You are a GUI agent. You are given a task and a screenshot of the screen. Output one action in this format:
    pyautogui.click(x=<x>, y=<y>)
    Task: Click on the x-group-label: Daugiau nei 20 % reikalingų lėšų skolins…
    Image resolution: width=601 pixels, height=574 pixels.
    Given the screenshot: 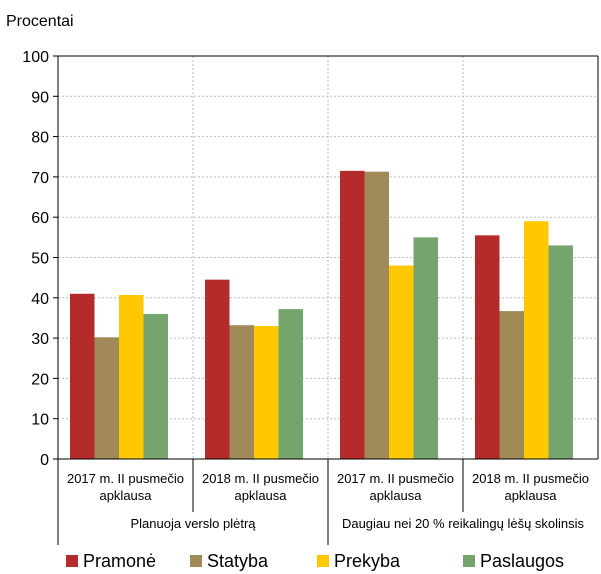 What is the action you would take?
    pyautogui.click(x=463, y=523)
    